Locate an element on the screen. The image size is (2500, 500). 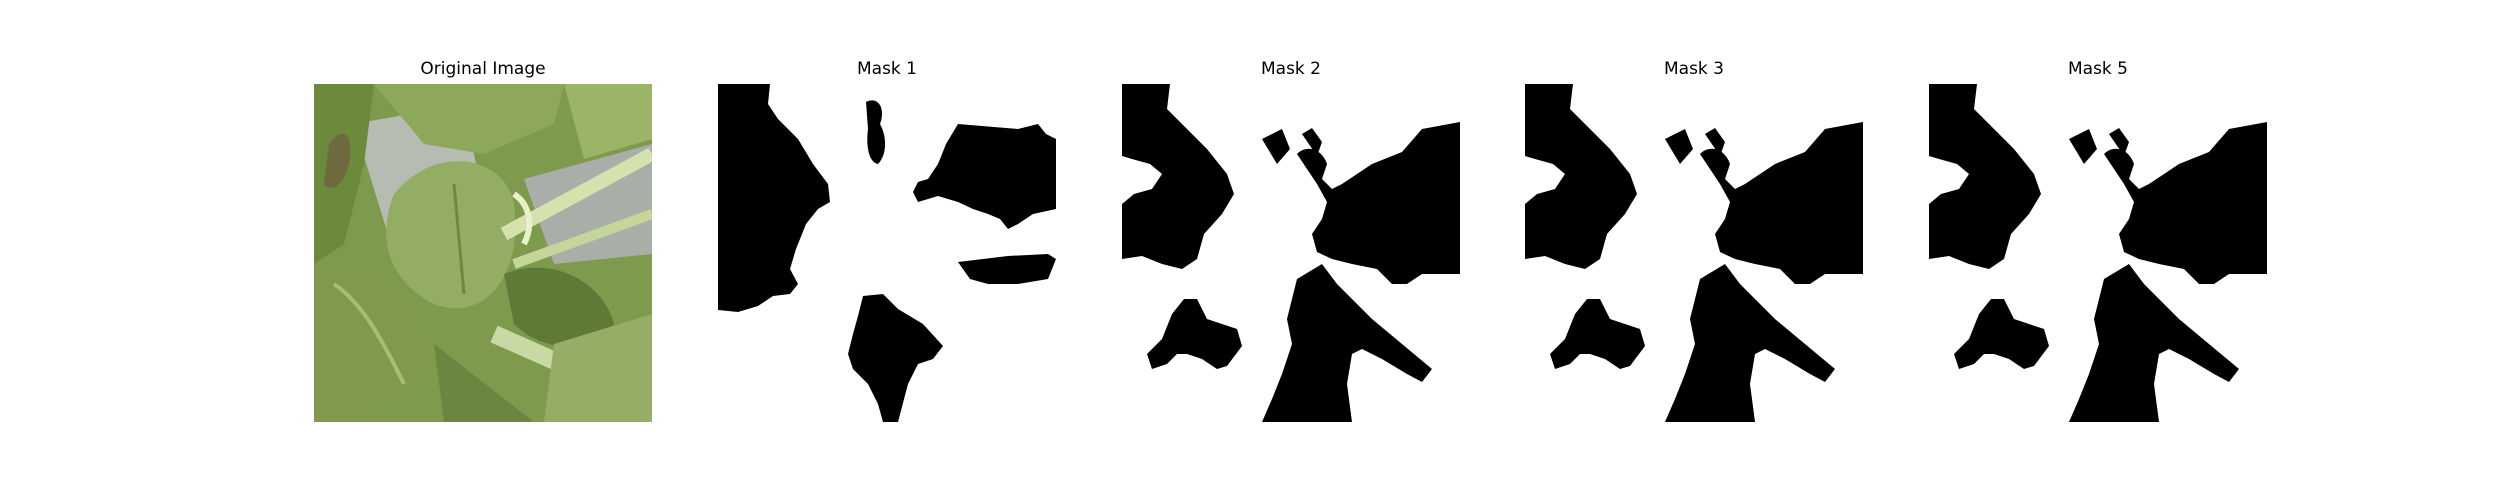
panel-original-image: Original Image is located at coordinates (483, 250).